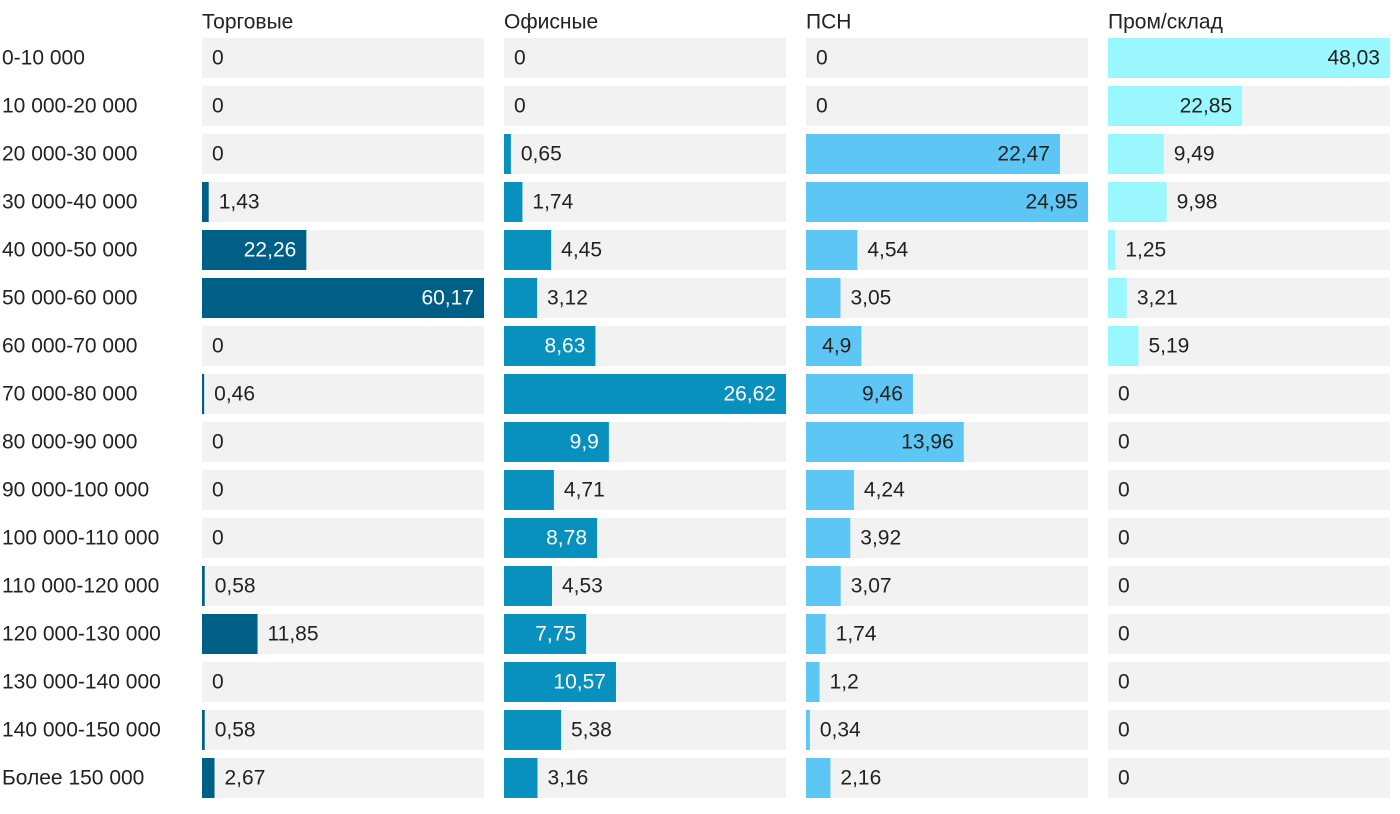 The height and width of the screenshot is (814, 1400). Describe the element at coordinates (1197, 202) in the screenshot. I see `value-label: 9,98` at that location.